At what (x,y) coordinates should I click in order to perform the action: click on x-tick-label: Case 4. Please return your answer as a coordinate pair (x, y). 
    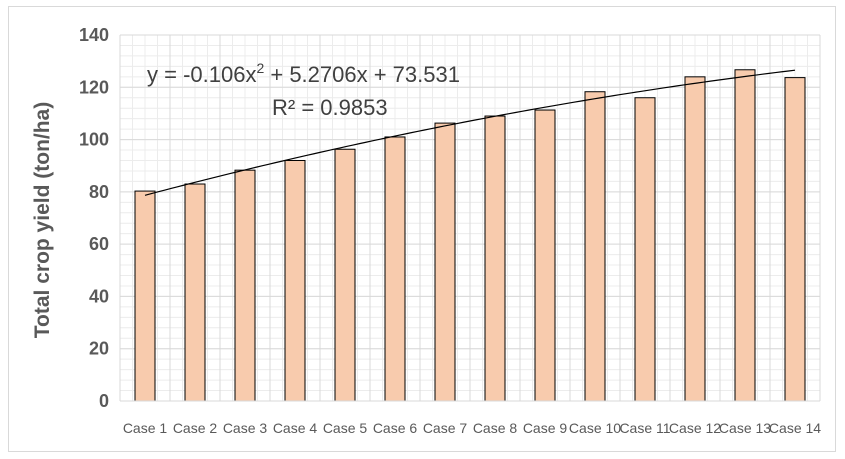
    Looking at the image, I should click on (295, 428).